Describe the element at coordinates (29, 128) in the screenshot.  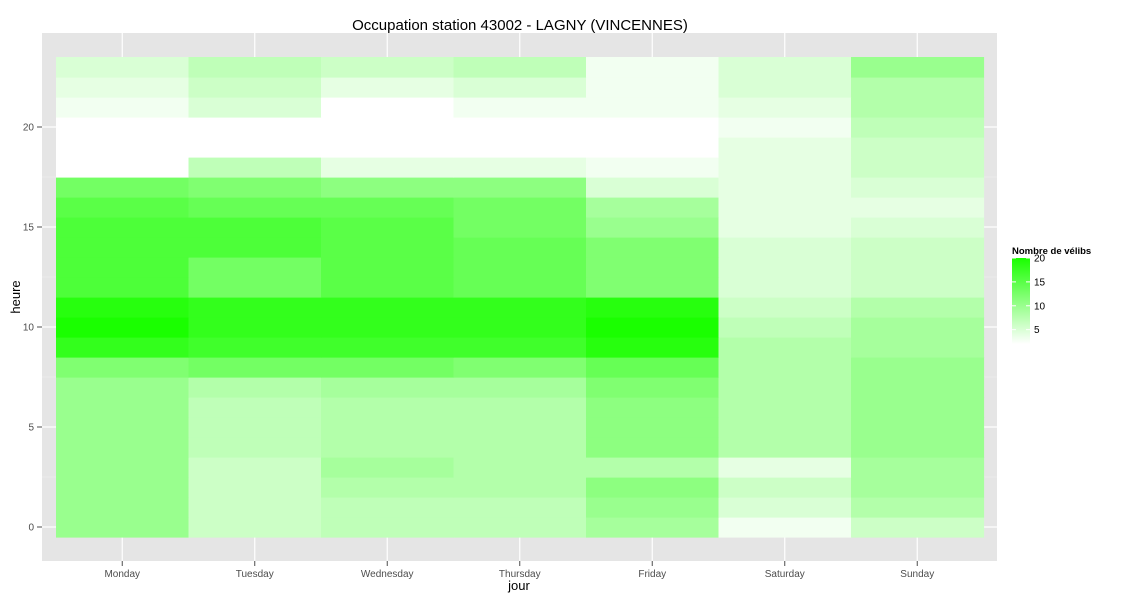
I see `y-tick-label: 20` at that location.